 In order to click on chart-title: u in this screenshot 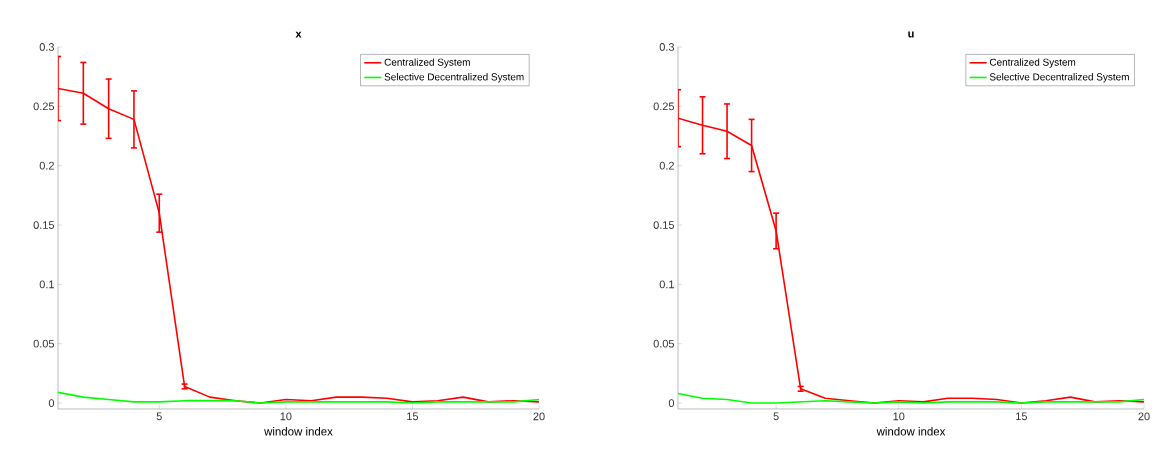, I will do `click(911, 34)`.